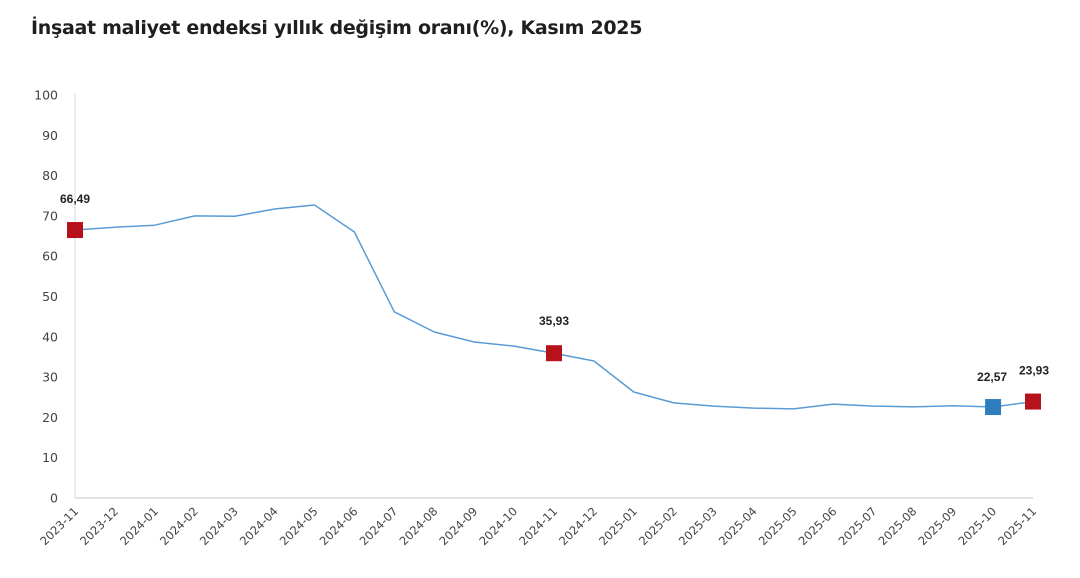  I want to click on x-tick-label: 2025-04, so click(738, 526).